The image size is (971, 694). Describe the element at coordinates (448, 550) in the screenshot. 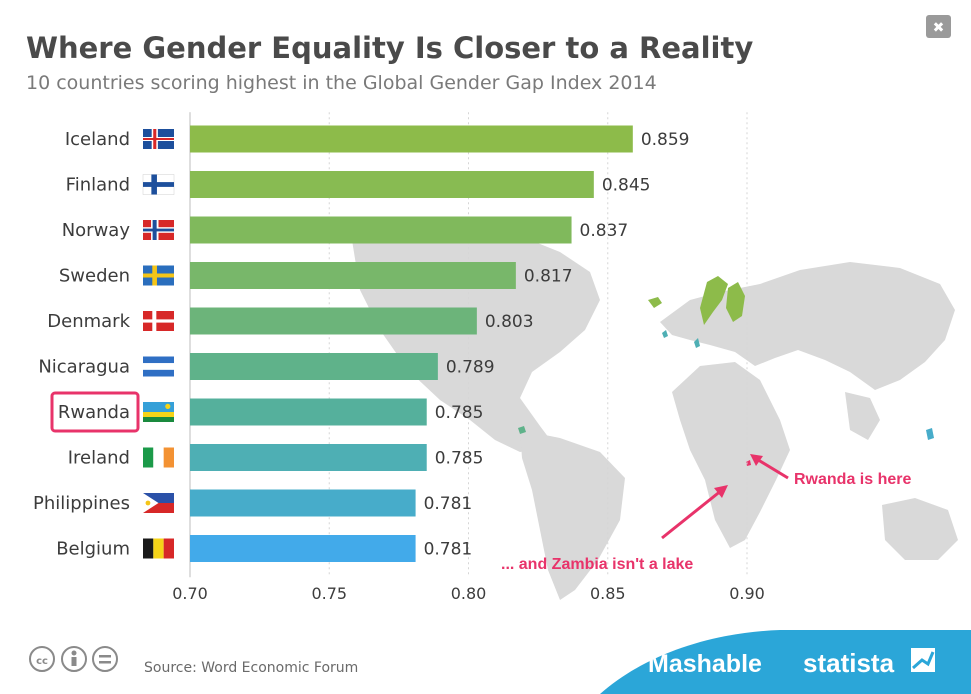

I see `value-label-belgium: 0.781` at that location.